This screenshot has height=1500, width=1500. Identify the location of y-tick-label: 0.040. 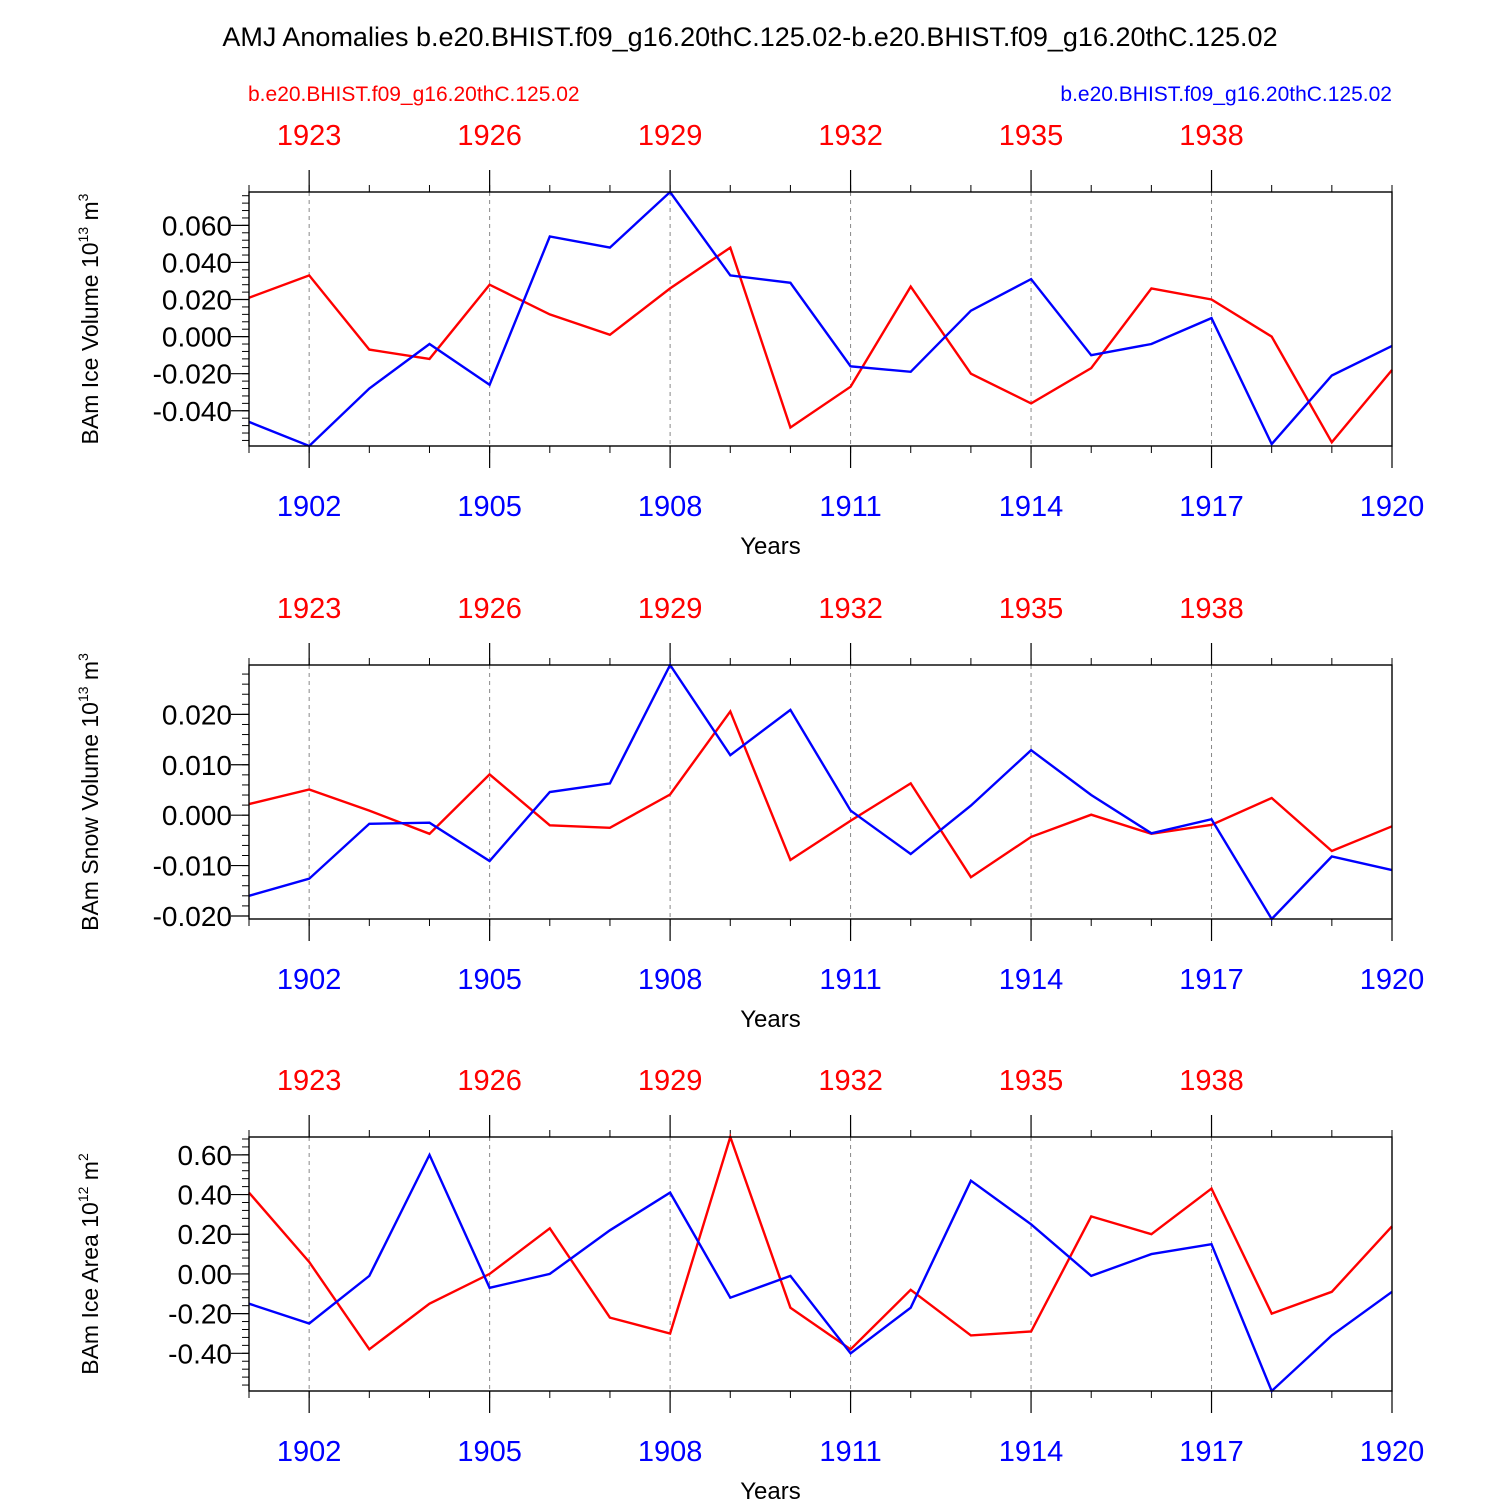
(197, 262).